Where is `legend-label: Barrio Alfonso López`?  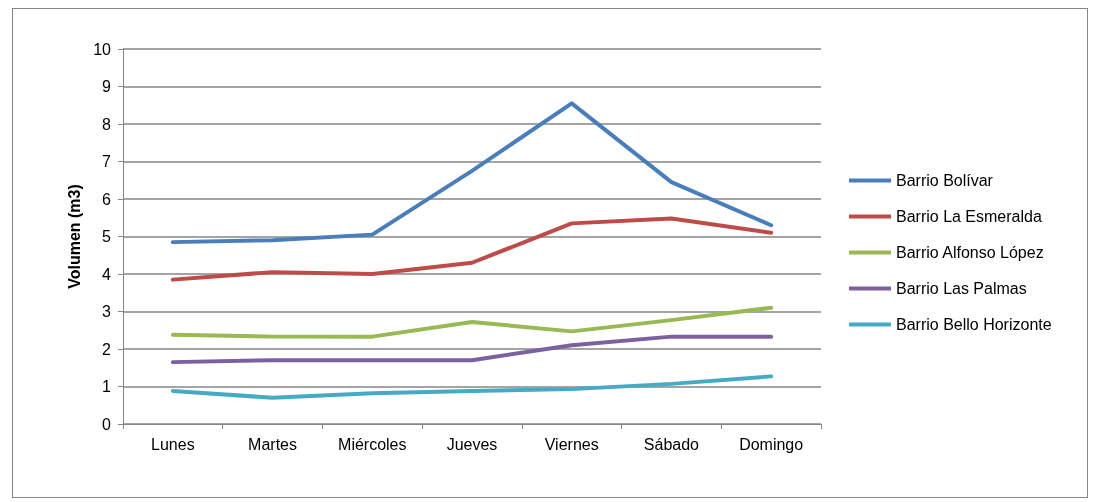 legend-label: Barrio Alfonso López is located at coordinates (970, 252).